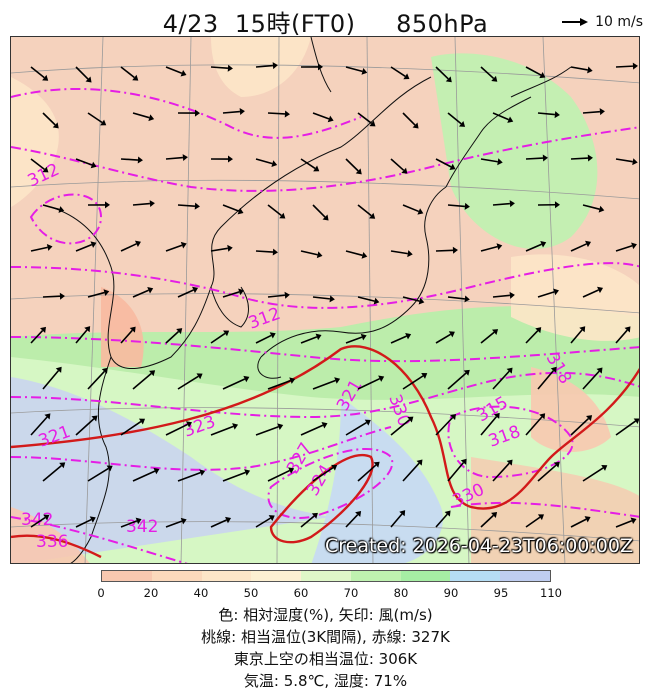  I want to click on created-timestamp: Created: 2026-04-23T06:00:00Z, so click(478, 546).